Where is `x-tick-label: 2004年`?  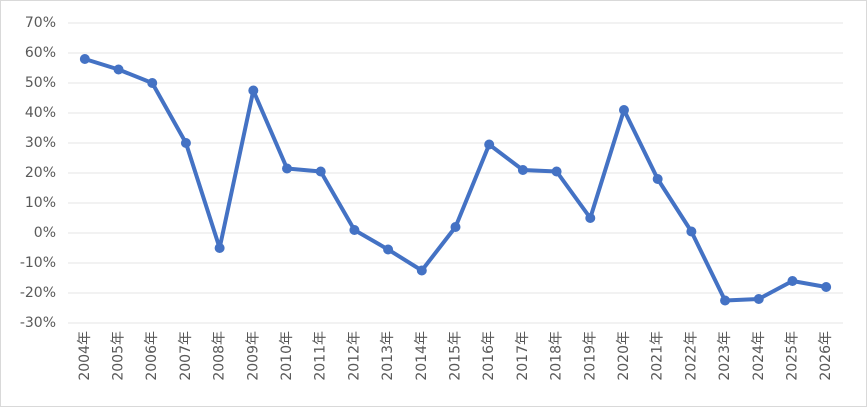 x-tick-label: 2004年 is located at coordinates (85, 356).